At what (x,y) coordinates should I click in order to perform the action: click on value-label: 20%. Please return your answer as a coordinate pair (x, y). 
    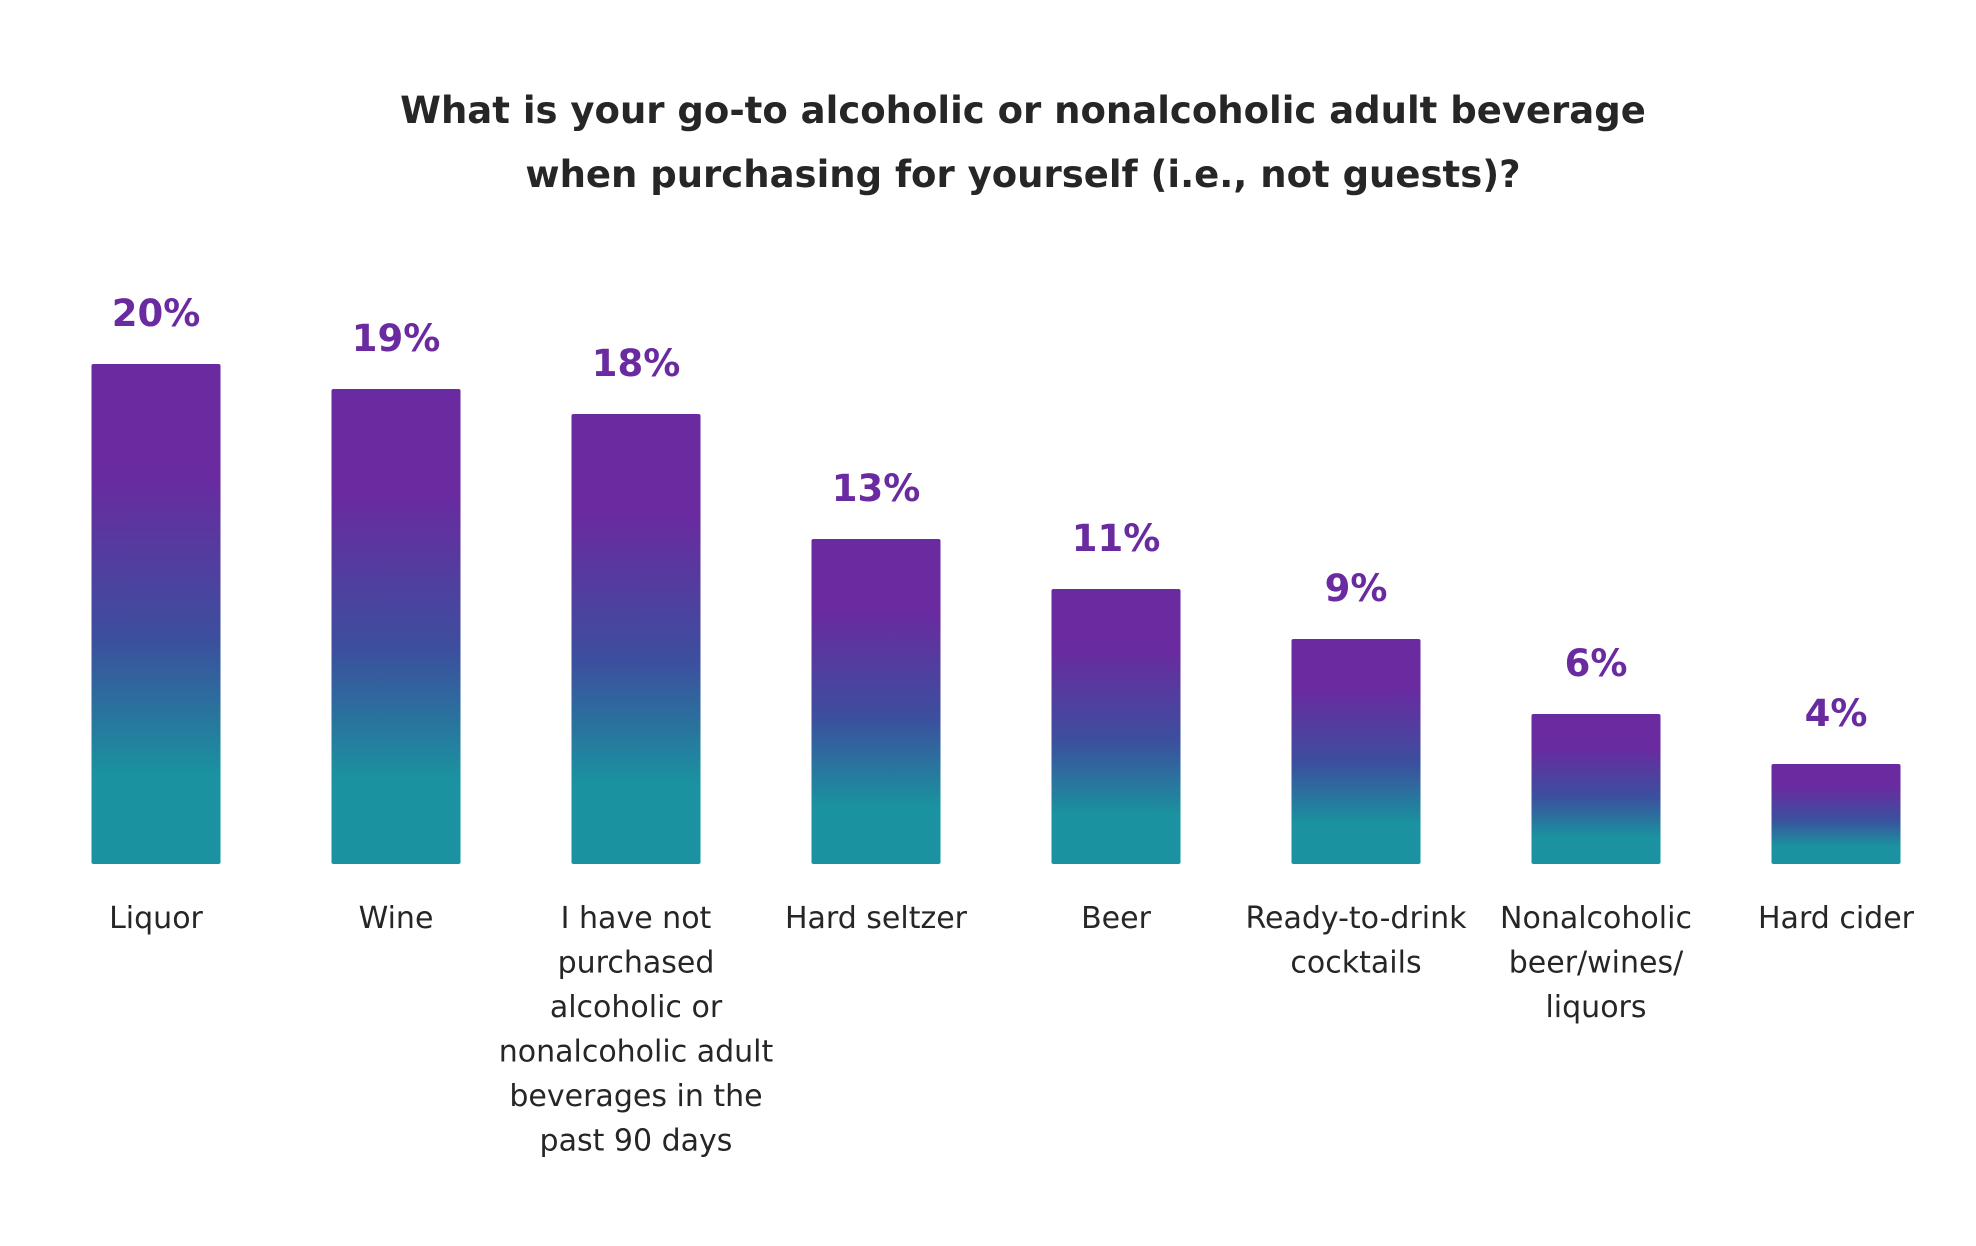
    Looking at the image, I should click on (156, 313).